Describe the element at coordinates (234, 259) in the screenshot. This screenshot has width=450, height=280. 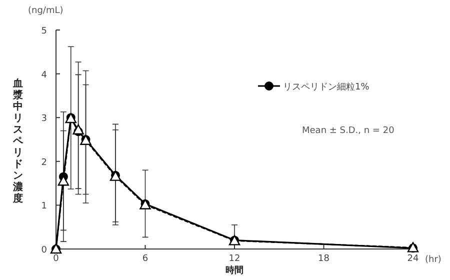
I see `x-tick-label: 12` at that location.